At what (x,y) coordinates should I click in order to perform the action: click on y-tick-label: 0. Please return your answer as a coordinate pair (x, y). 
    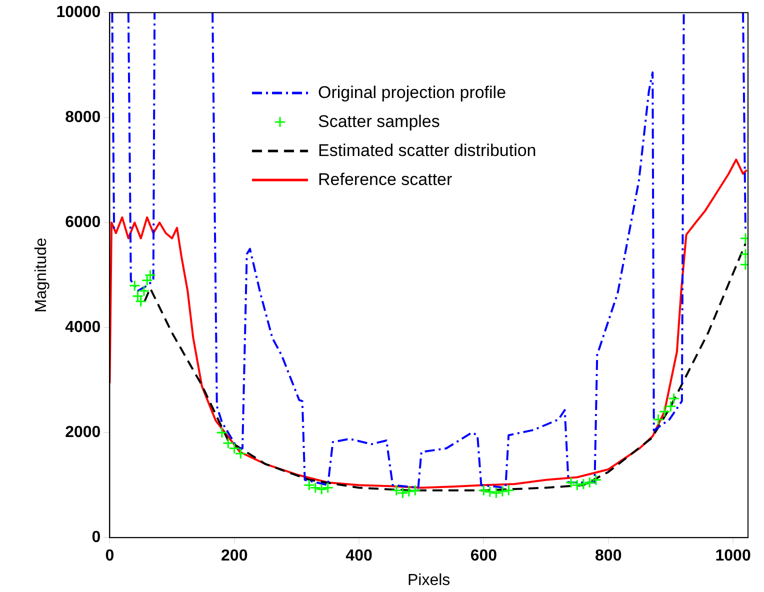
    Looking at the image, I should click on (96, 537).